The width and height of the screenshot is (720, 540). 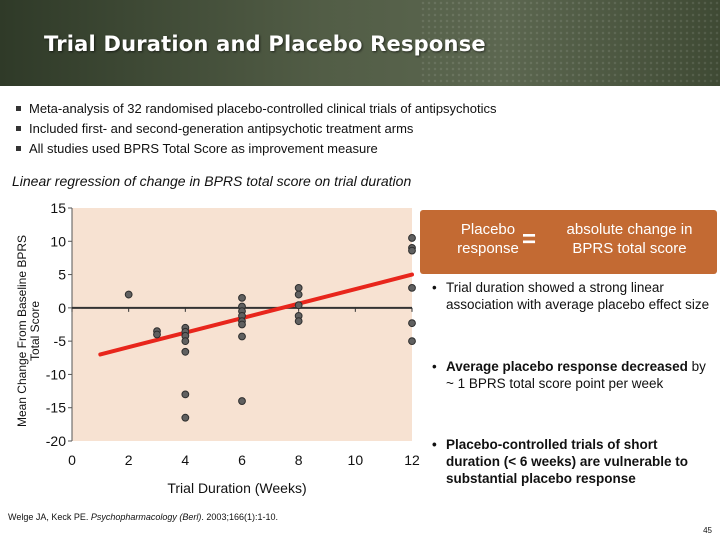 What do you see at coordinates (299, 460) in the screenshot?
I see `x-tick-label: 8` at bounding box center [299, 460].